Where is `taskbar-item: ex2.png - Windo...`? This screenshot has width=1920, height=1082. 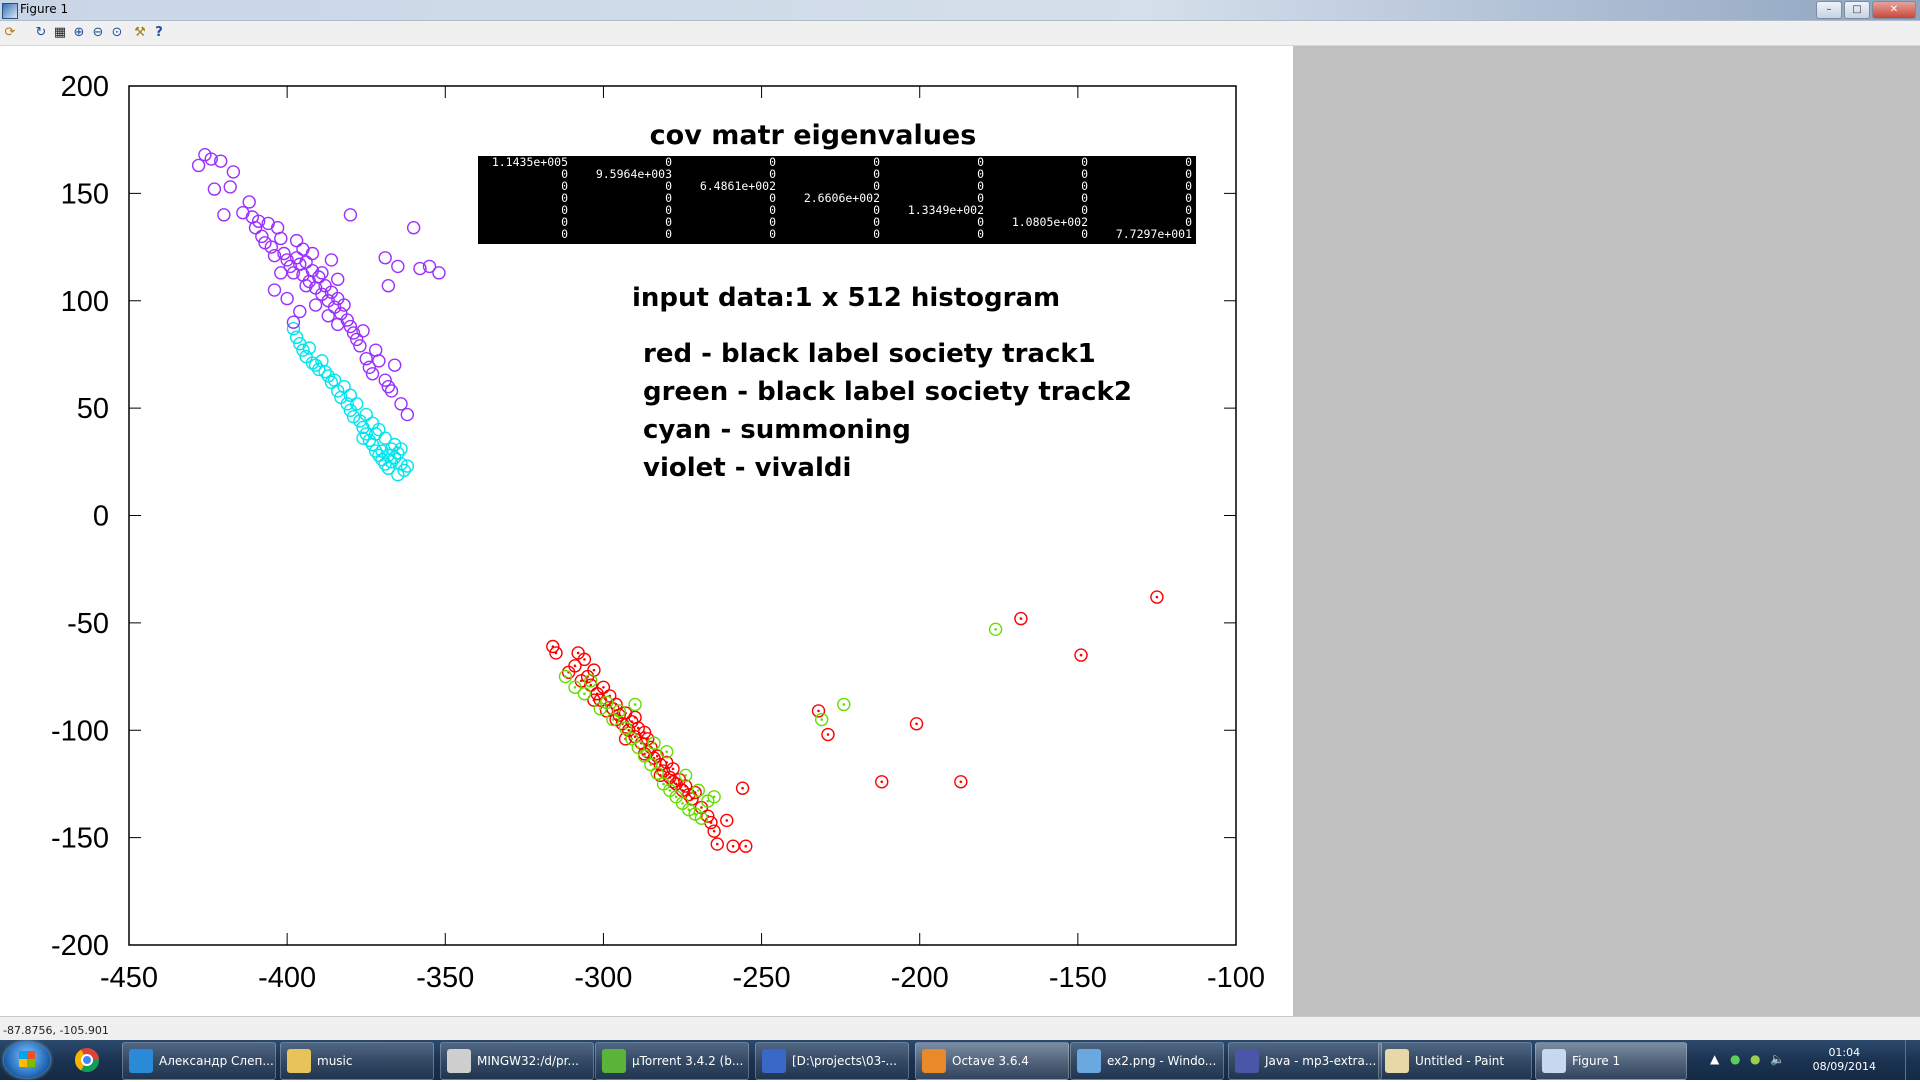 taskbar-item: ex2.png - Windo... is located at coordinates (1147, 1061).